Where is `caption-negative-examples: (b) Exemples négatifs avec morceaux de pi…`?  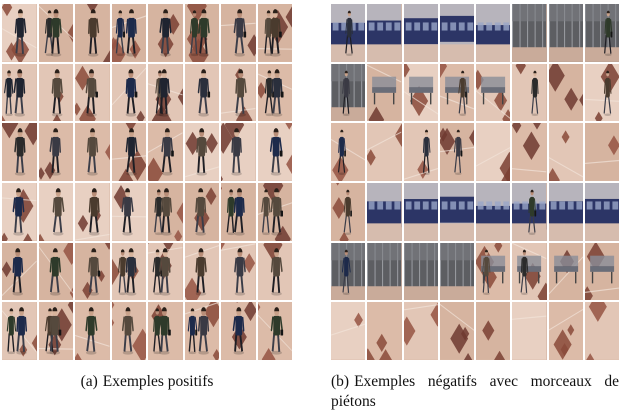
caption-negative-examples: (b) Exemples négatifs avec morceaux de pi… is located at coordinates (475, 392).